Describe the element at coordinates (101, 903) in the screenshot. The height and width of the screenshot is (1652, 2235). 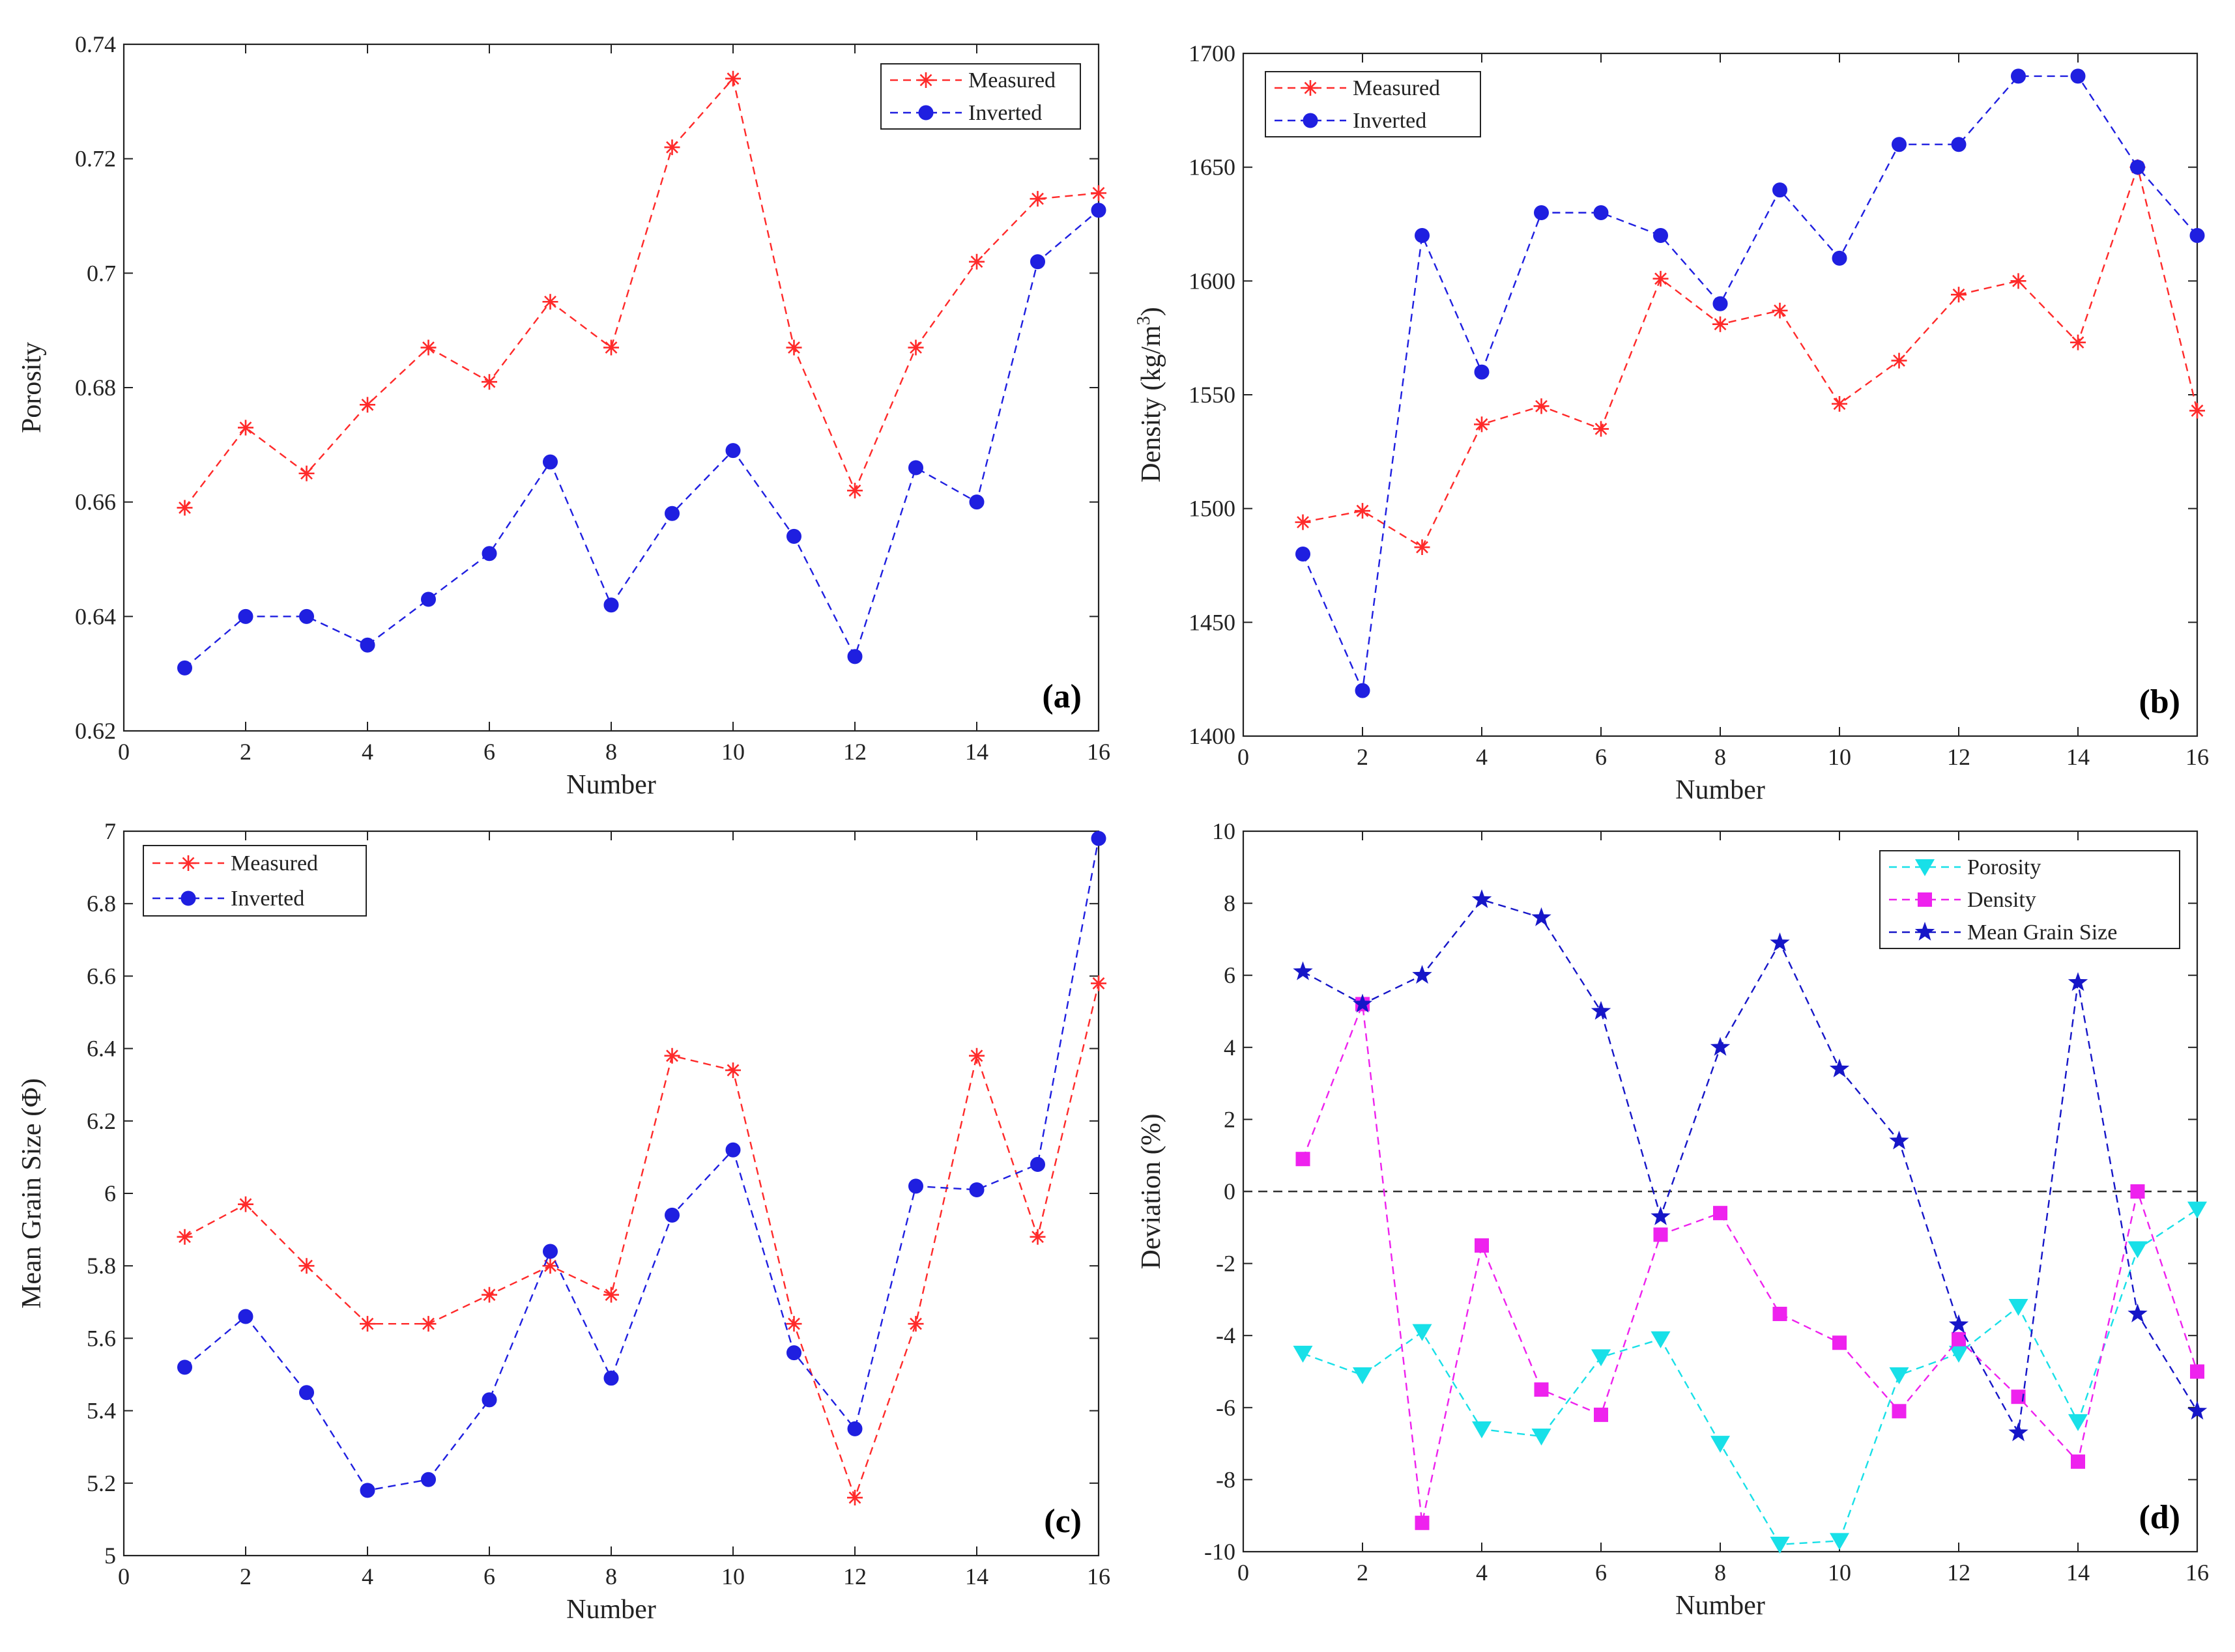
I see `y-tick-label: 6.8` at that location.